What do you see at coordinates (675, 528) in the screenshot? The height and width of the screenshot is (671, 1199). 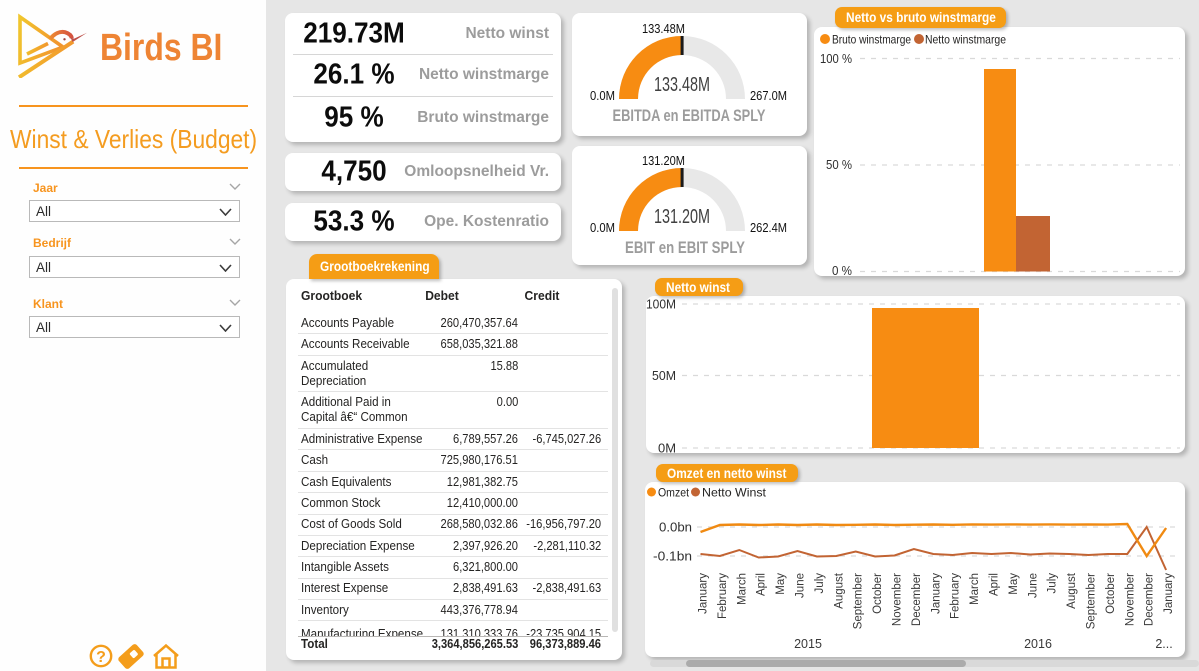 I see `svg-text: 0.0bn` at bounding box center [675, 528].